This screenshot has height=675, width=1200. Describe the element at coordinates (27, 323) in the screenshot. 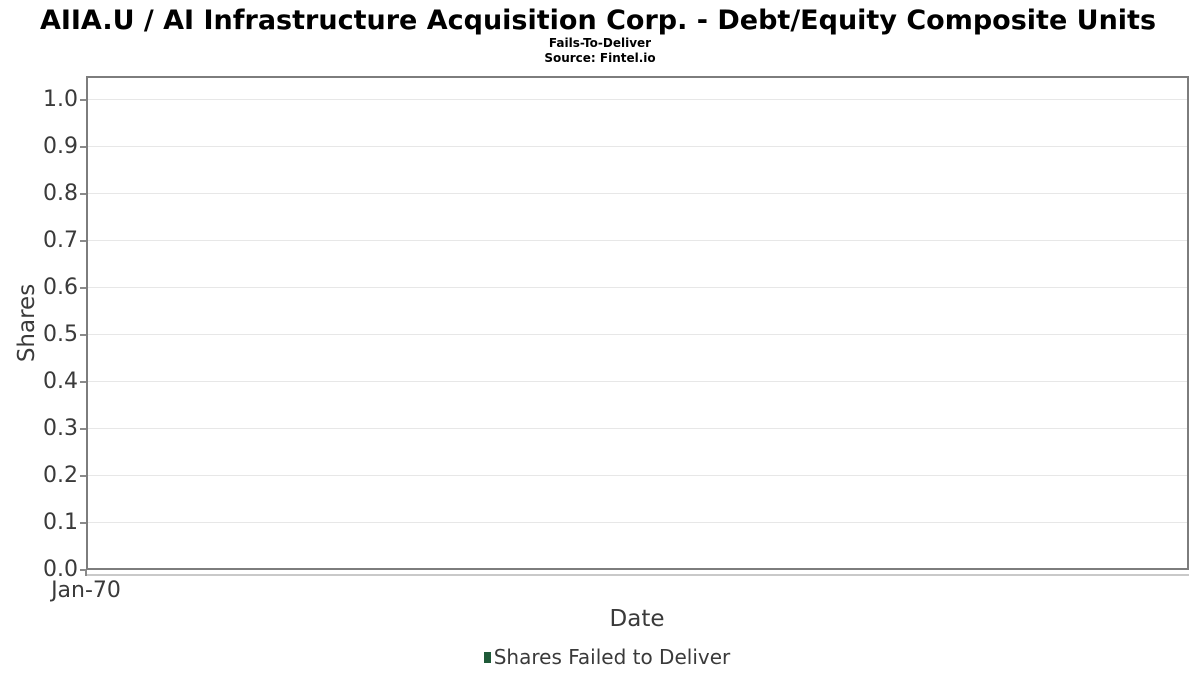

I see `y-axis-label: Shares` at that location.